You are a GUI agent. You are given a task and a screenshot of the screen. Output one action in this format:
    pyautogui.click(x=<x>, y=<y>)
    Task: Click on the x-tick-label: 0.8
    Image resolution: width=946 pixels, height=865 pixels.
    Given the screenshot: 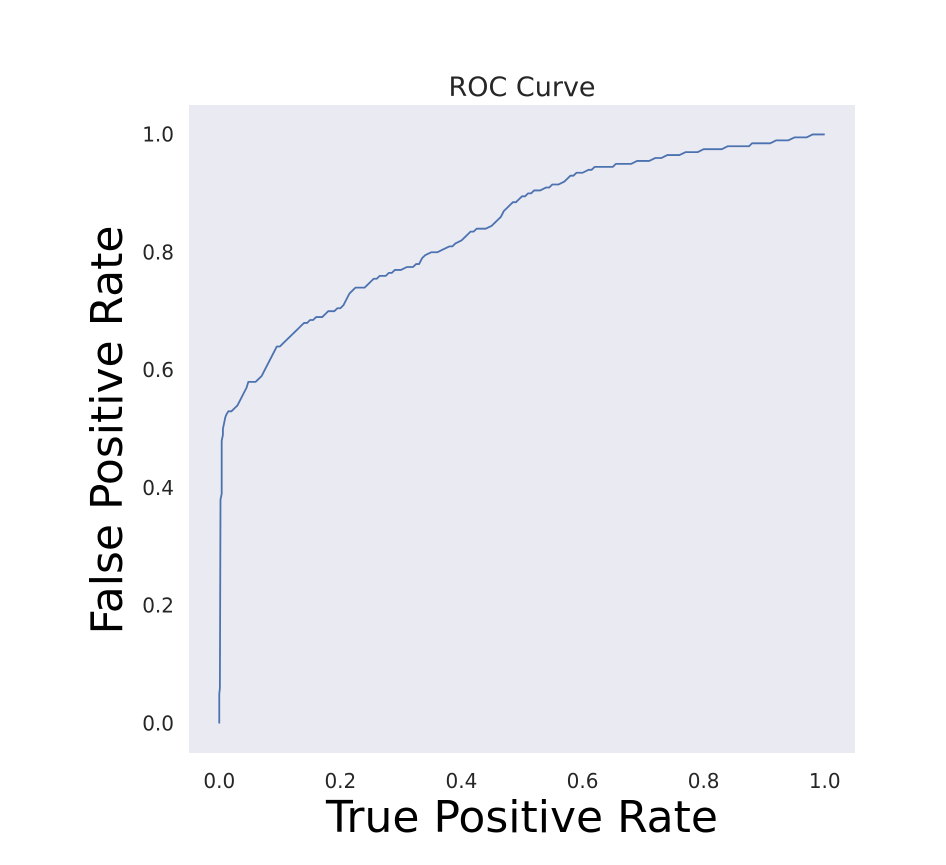 What is the action you would take?
    pyautogui.click(x=704, y=781)
    